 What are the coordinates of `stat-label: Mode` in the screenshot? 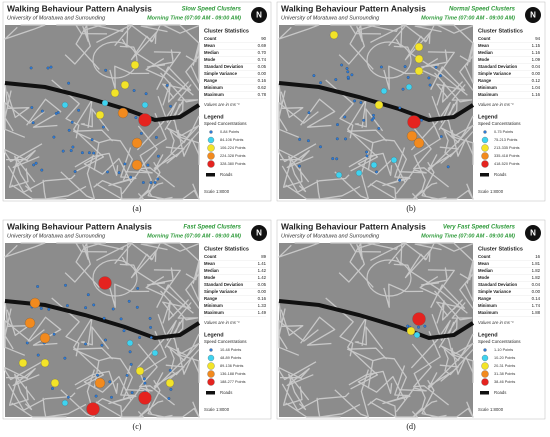 It's located at (484, 277).